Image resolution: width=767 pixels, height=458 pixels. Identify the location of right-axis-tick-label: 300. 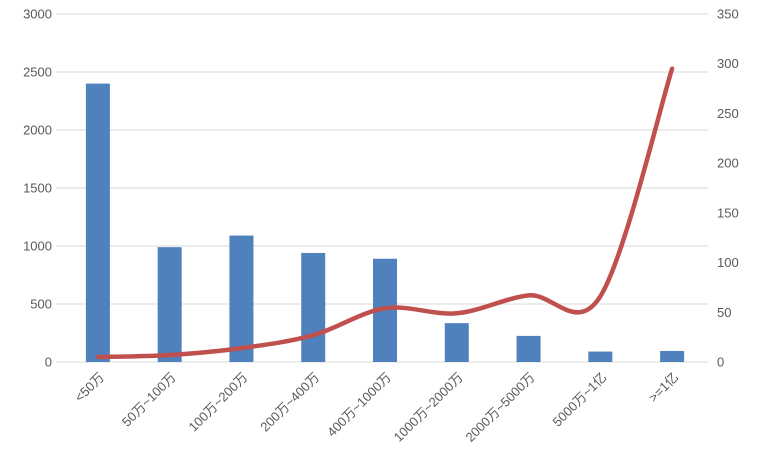
(728, 63).